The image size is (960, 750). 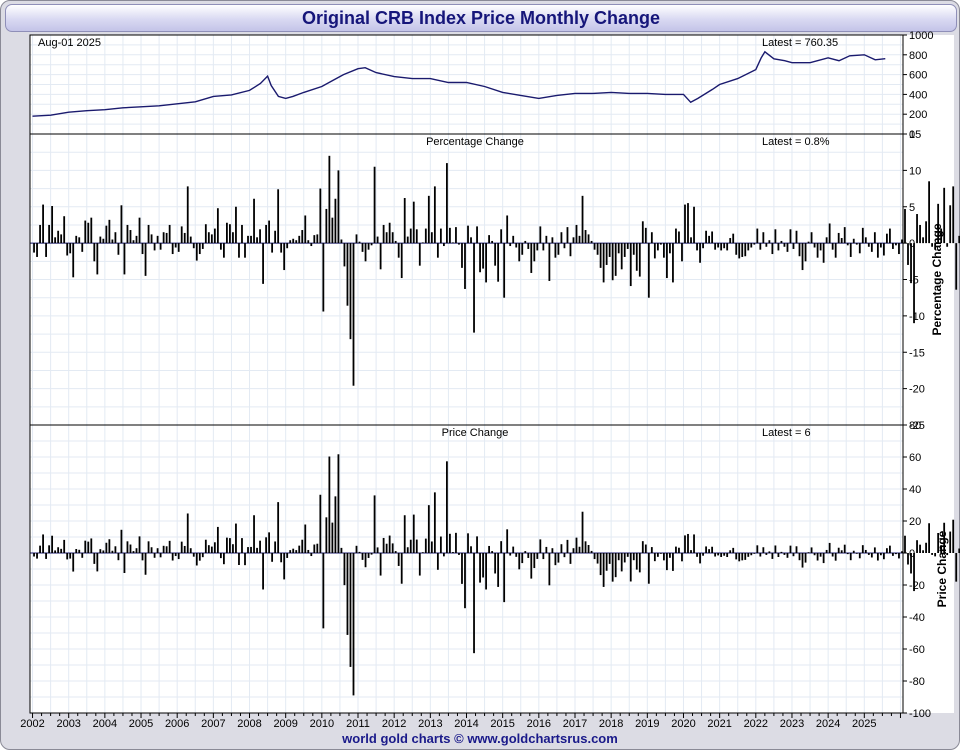 I want to click on y-tick-label: -80, so click(x=917, y=682).